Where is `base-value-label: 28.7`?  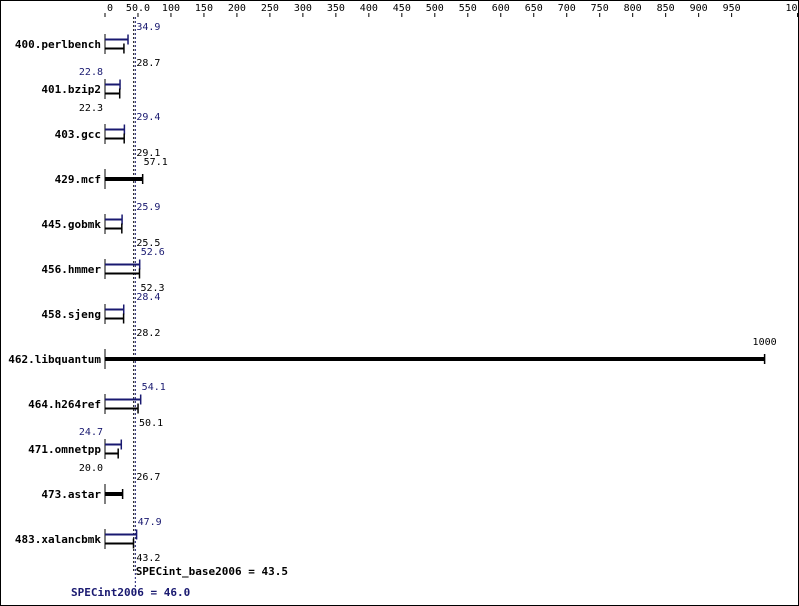
base-value-label: 28.7 is located at coordinates (148, 63).